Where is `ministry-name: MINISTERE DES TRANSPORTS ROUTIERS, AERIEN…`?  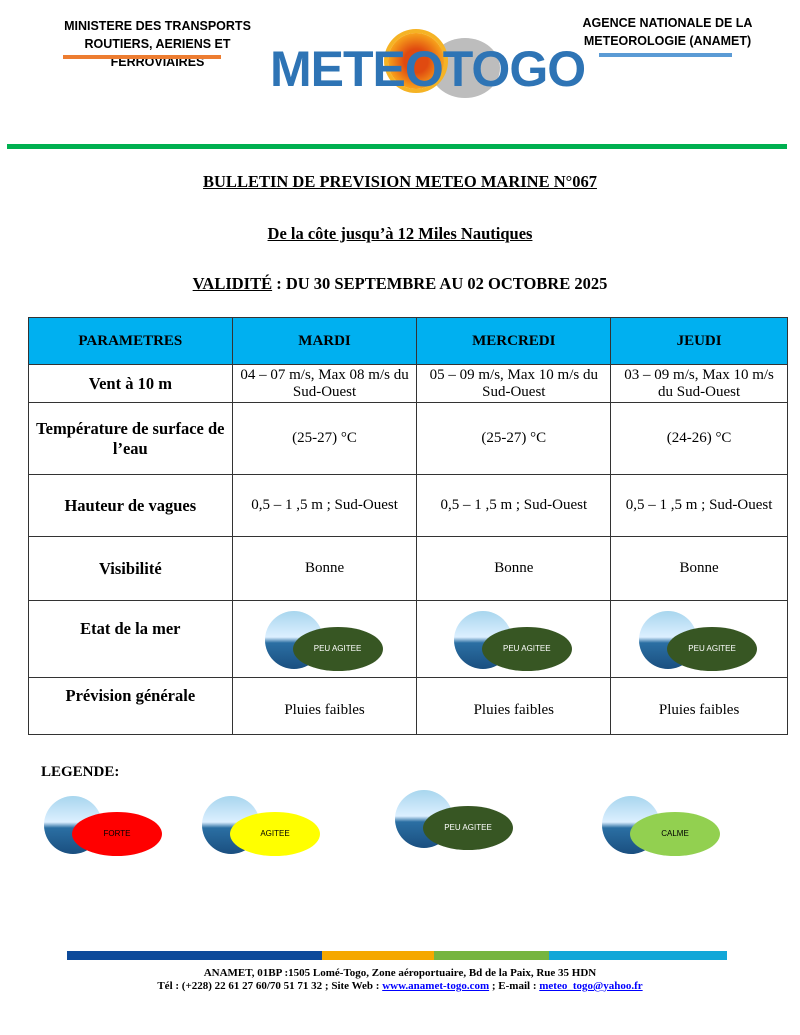
ministry-name: MINISTERE DES TRANSPORTS ROUTIERS, AERIEN… is located at coordinates (157, 44).